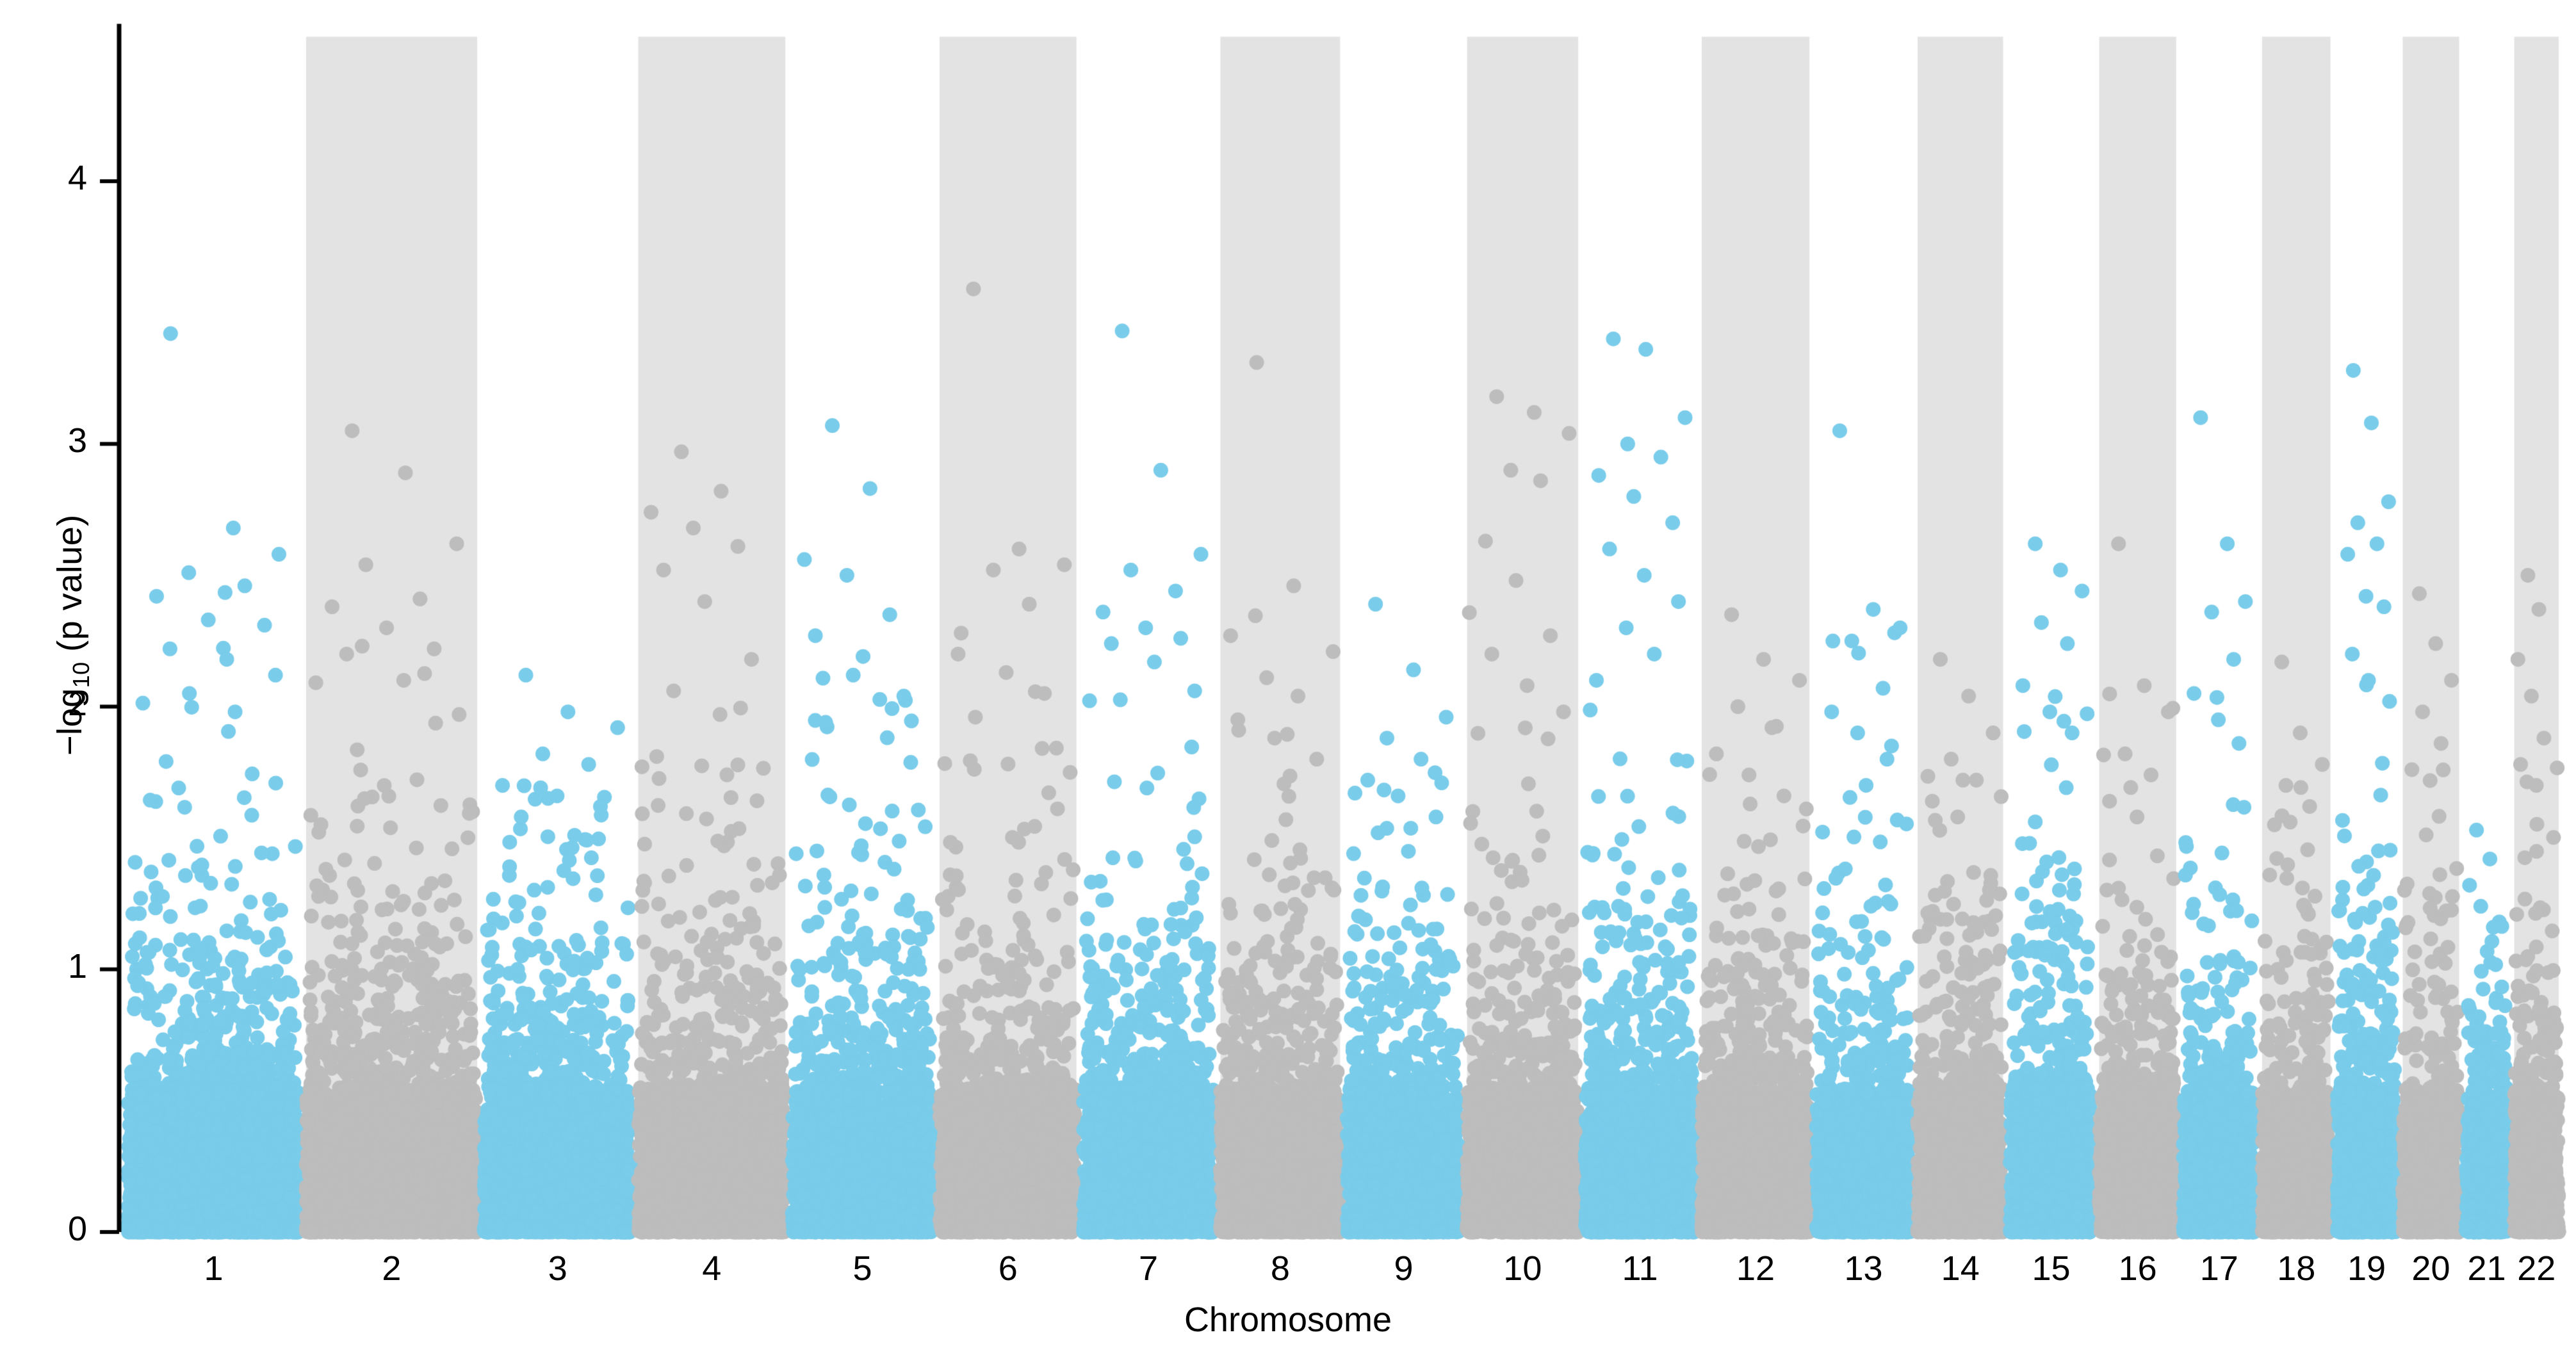 The width and height of the screenshot is (2576, 1362). I want to click on x-tick-label-chr-8: 8, so click(1280, 1268).